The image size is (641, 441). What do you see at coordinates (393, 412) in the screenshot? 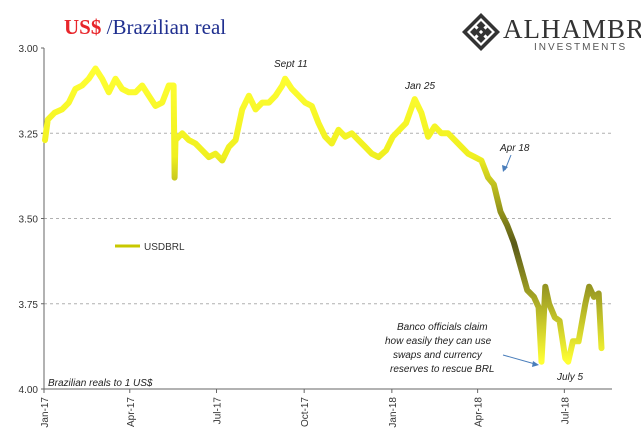
I see `x-tick-label: Jan-18` at bounding box center [393, 412].